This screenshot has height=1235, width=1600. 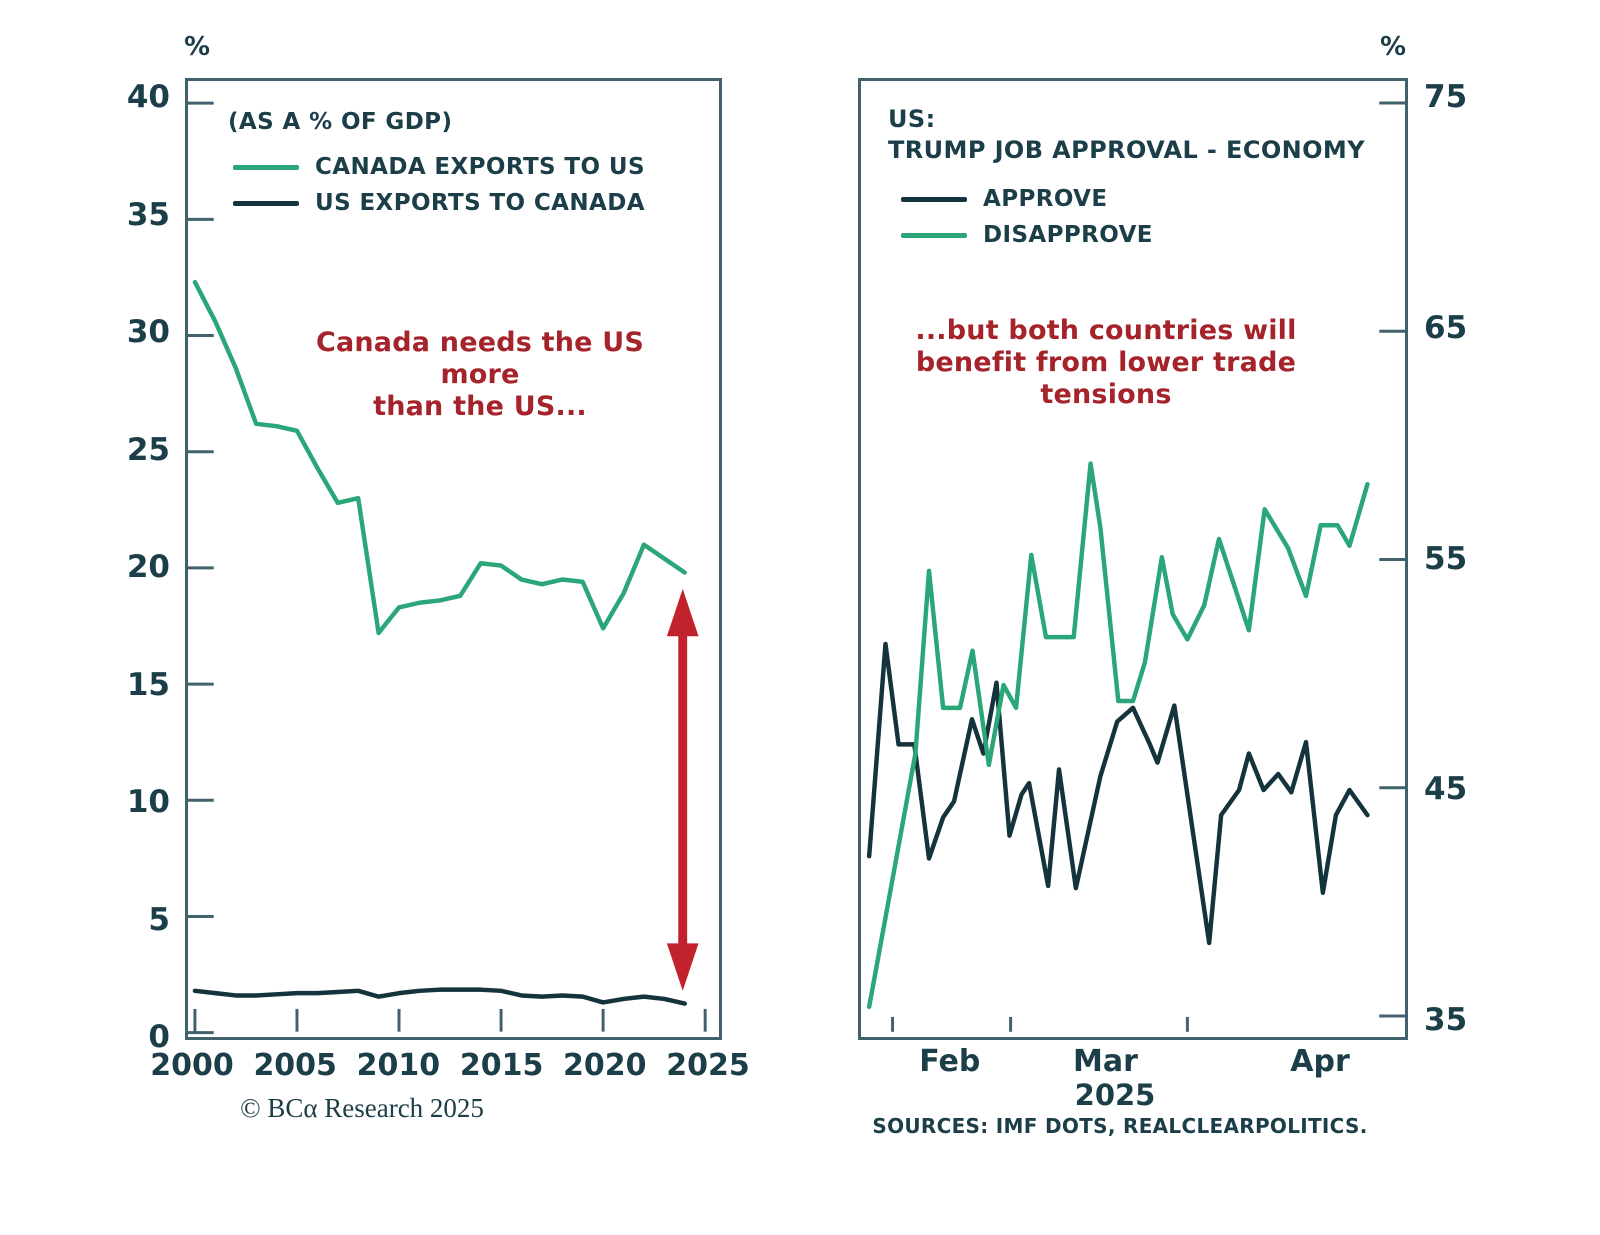 What do you see at coordinates (950, 1061) in the screenshot?
I see `right-x-month-label: Feb` at bounding box center [950, 1061].